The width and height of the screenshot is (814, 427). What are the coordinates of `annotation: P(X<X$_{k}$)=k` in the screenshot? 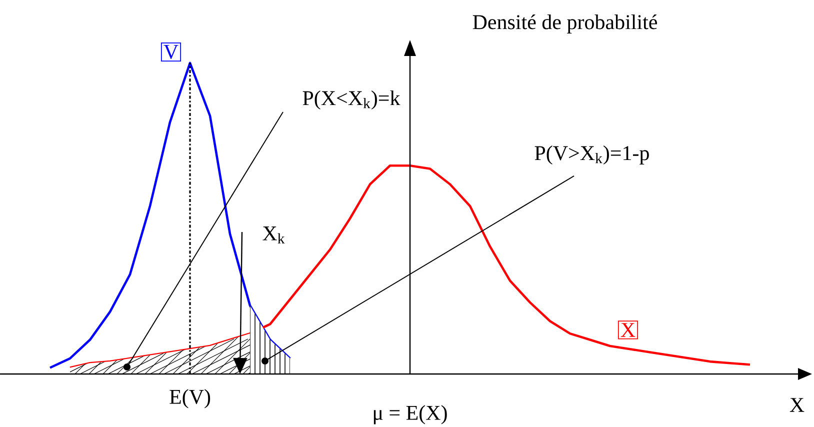 It's located at (351, 100).